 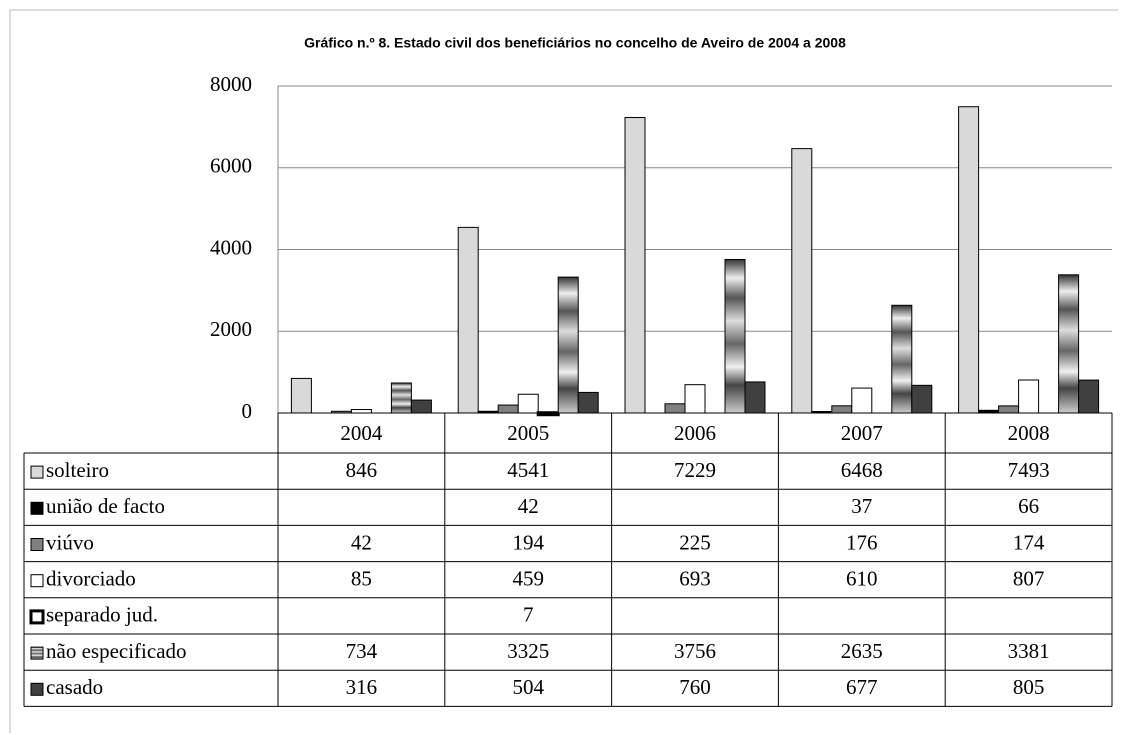 I want to click on table-value: 760, so click(x=695, y=687).